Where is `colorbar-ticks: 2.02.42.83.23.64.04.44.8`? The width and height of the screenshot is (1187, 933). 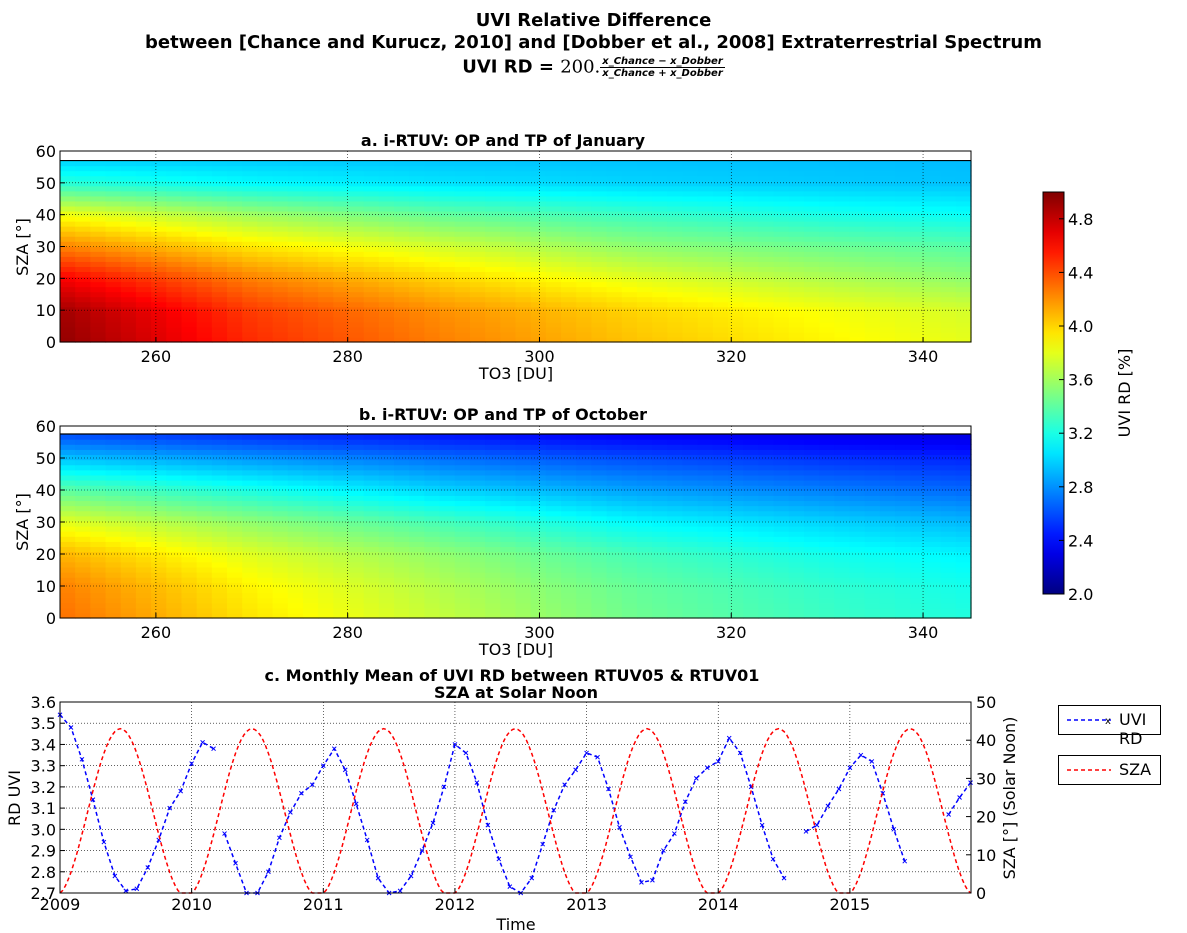
colorbar-ticks: 2.02.42.83.23.64.04.44.8 is located at coordinates (1076, 407).